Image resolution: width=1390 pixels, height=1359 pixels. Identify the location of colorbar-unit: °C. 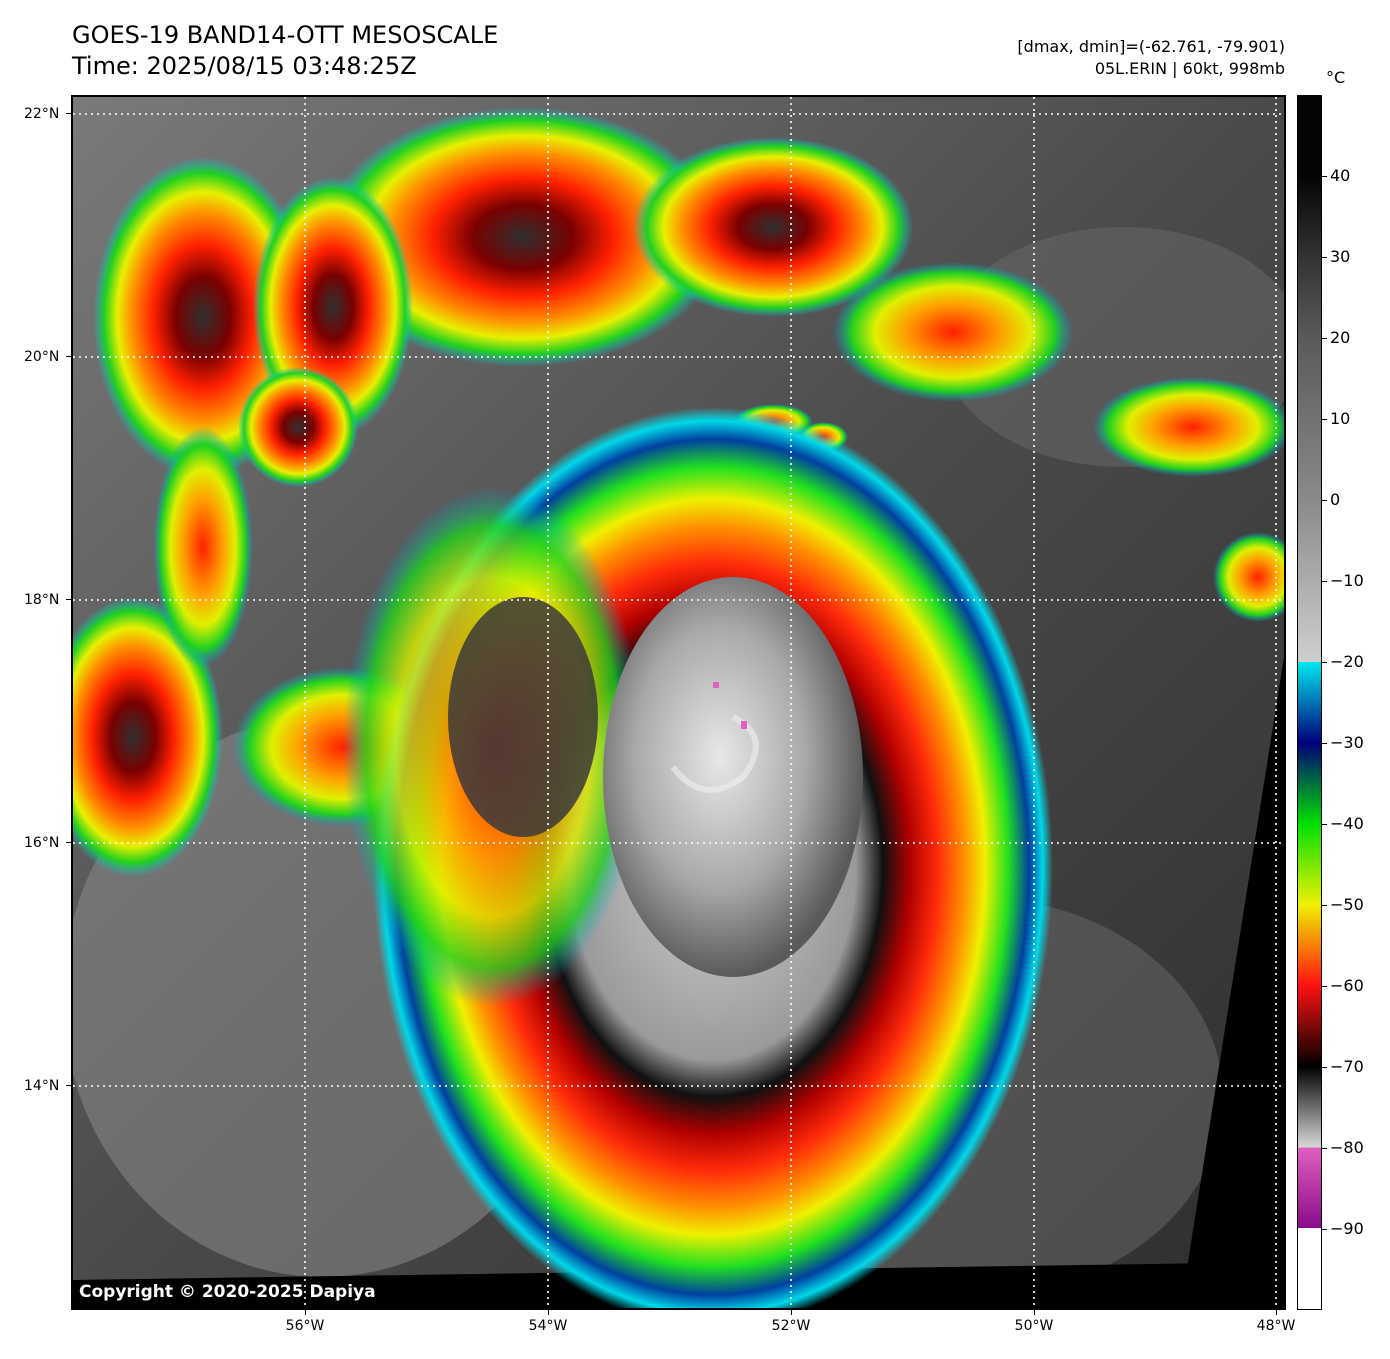
(1336, 77).